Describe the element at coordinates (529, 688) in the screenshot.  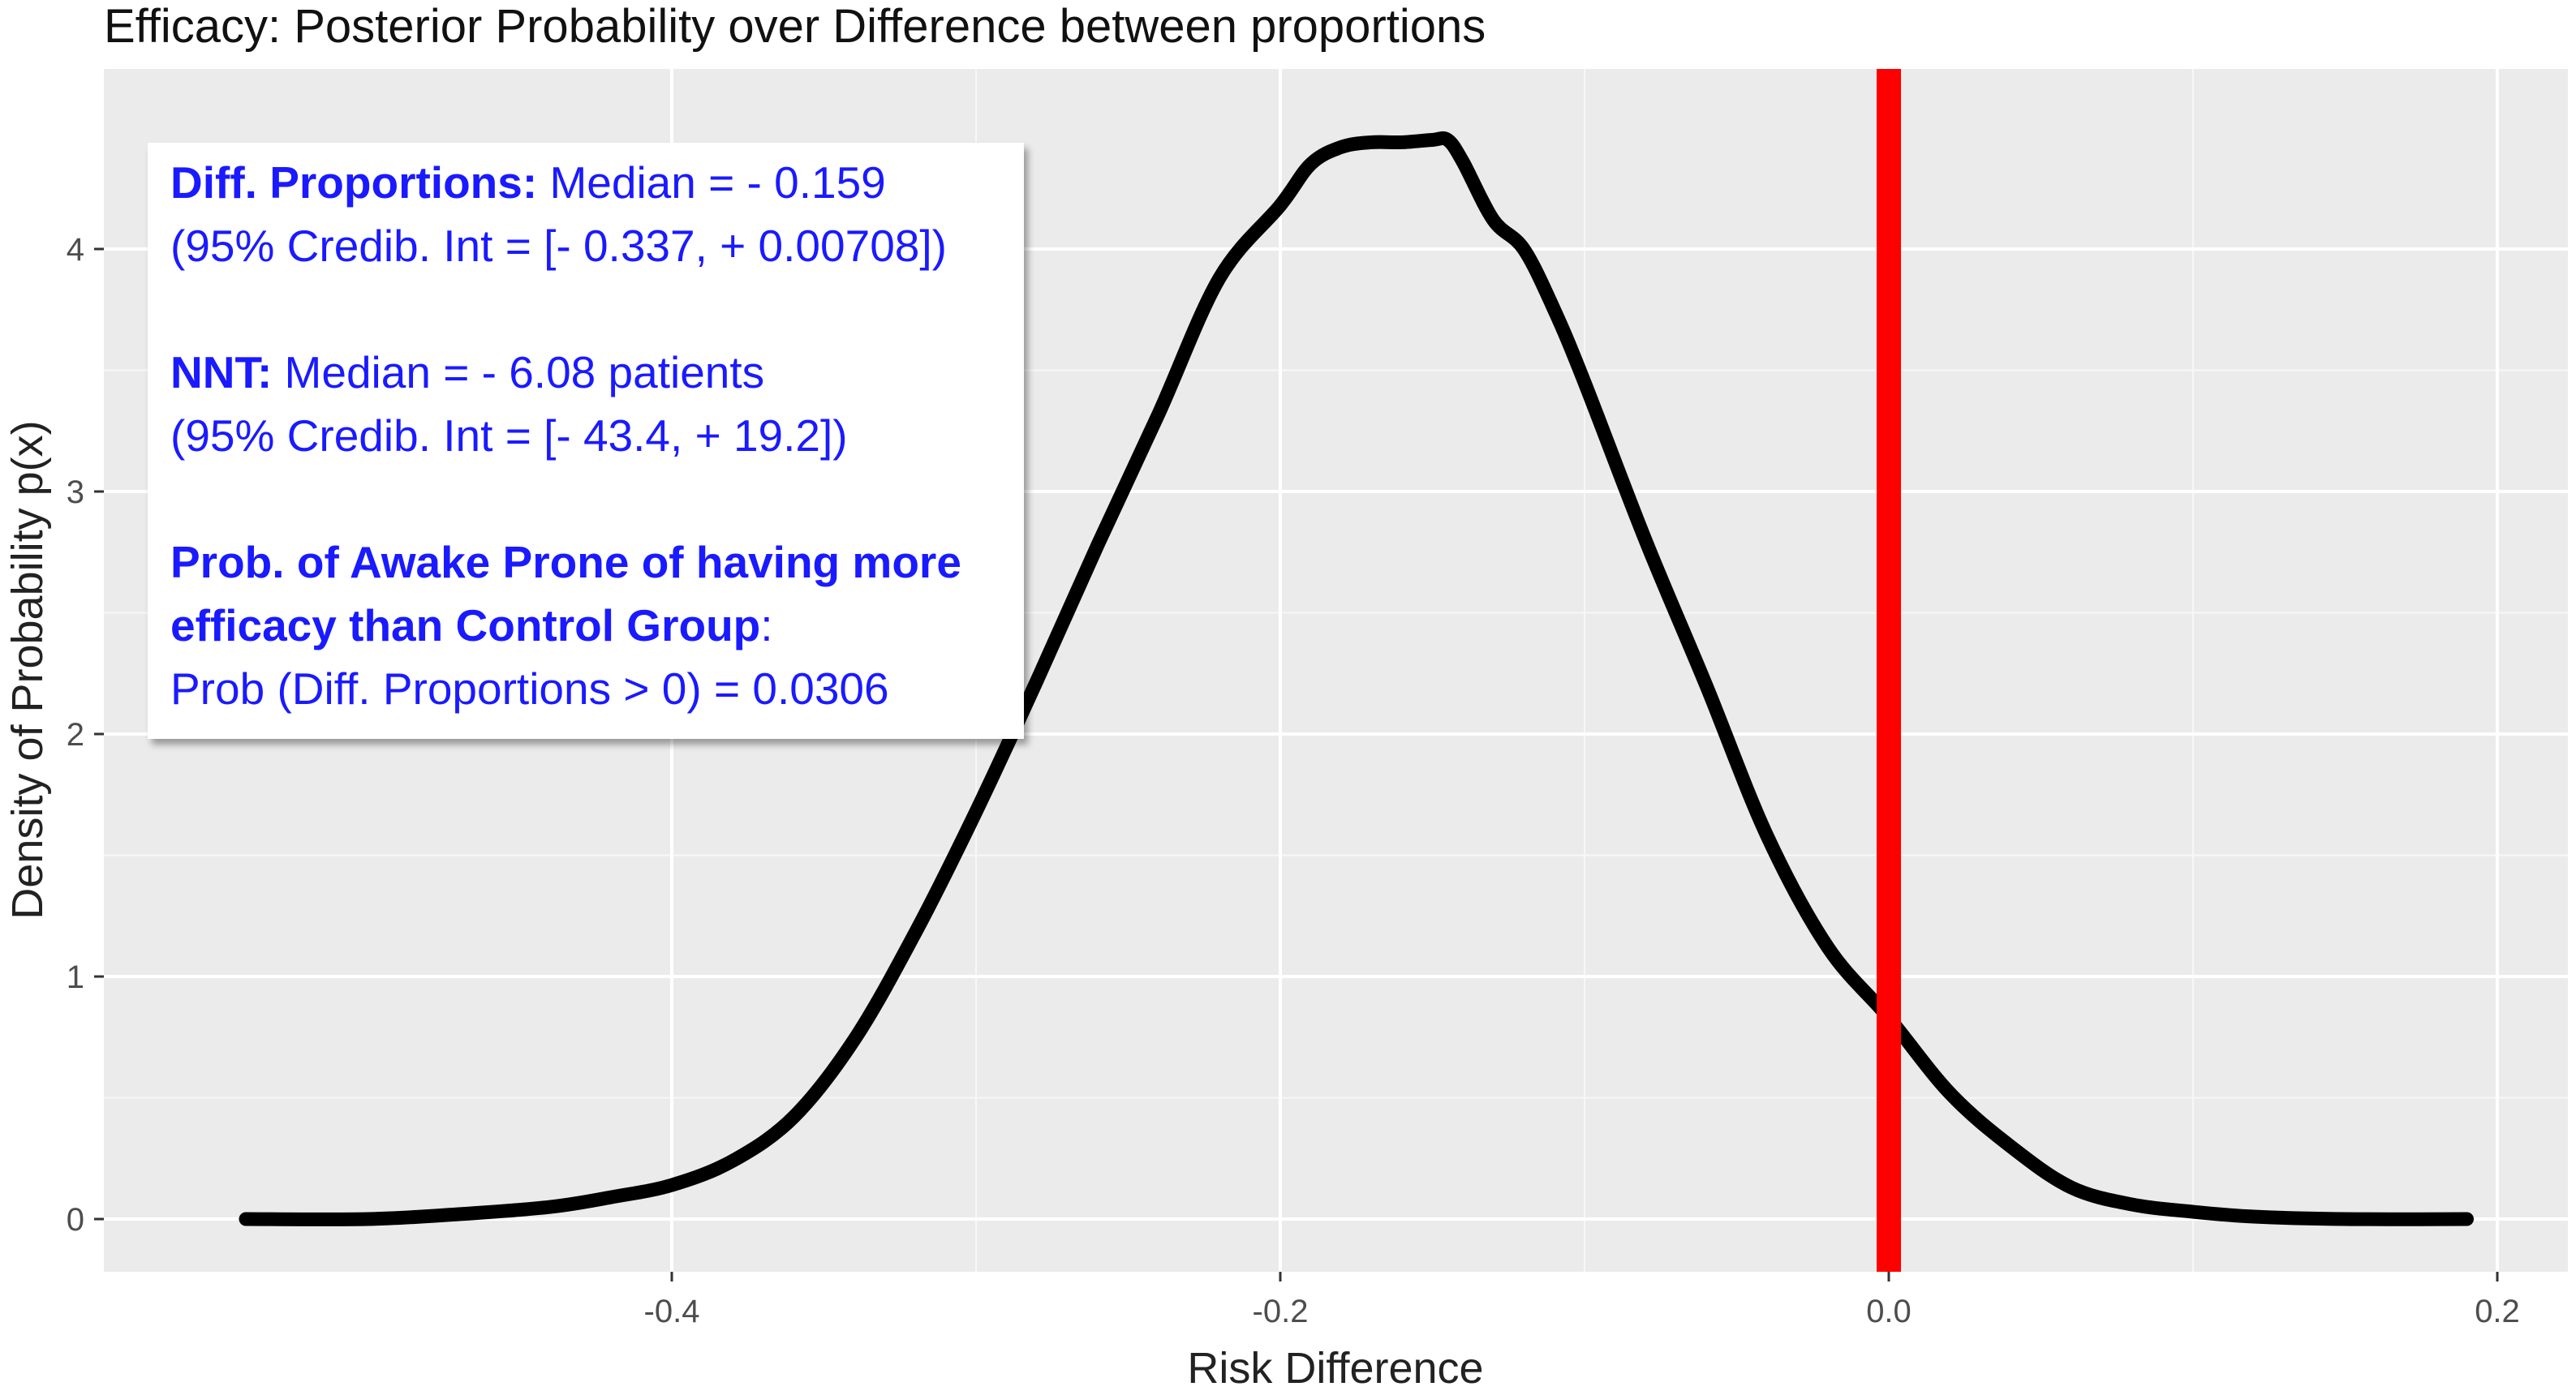
I see `prob-value: Prob (Diff. Proportions > 0) = 0.0306` at that location.